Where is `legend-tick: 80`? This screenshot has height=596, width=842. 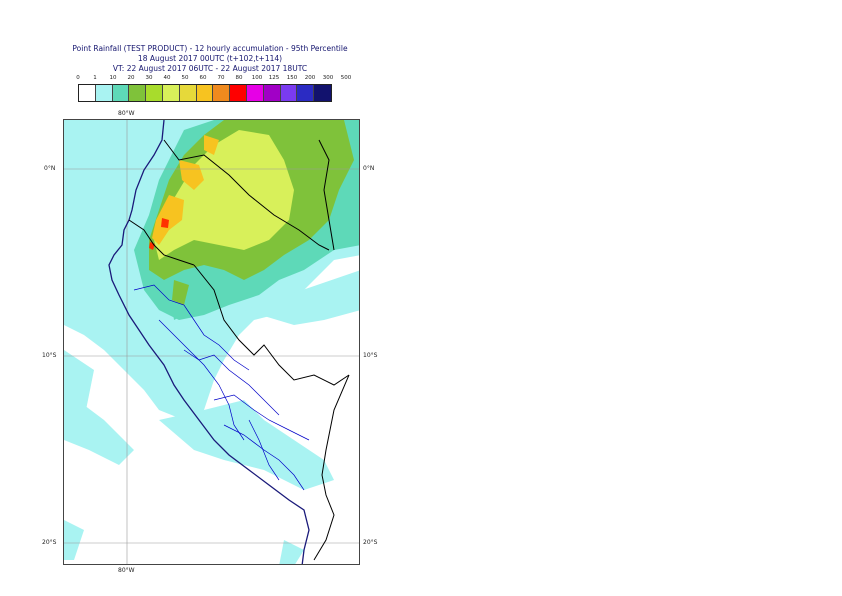 legend-tick: 80 is located at coordinates (239, 78).